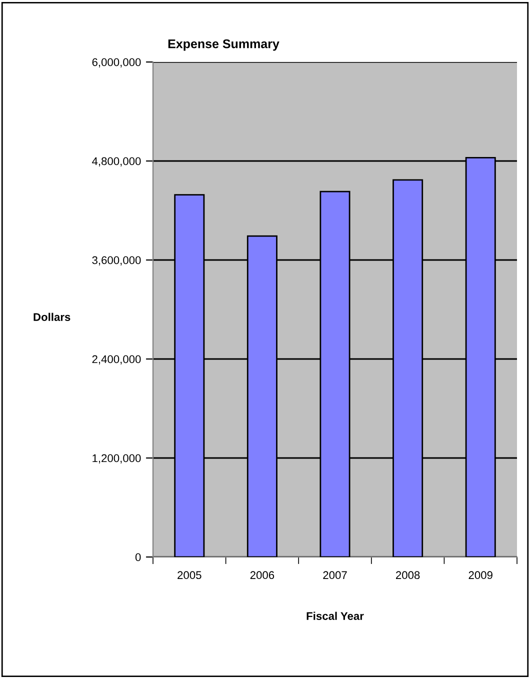 The image size is (530, 679). What do you see at coordinates (116, 359) in the screenshot?
I see `y-tick-label: 2,400,000` at bounding box center [116, 359].